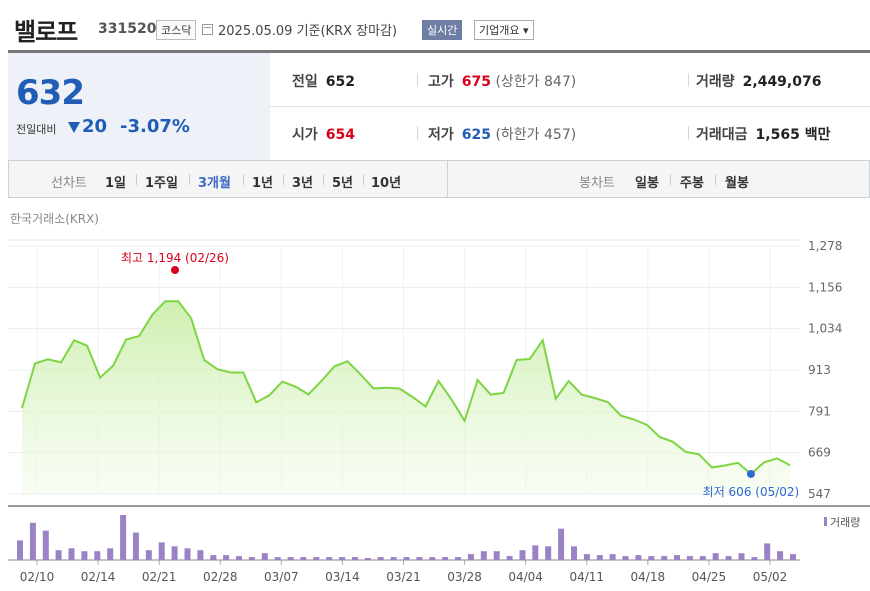  What do you see at coordinates (819, 411) in the screenshot?
I see `y-tick-label: 791` at bounding box center [819, 411].